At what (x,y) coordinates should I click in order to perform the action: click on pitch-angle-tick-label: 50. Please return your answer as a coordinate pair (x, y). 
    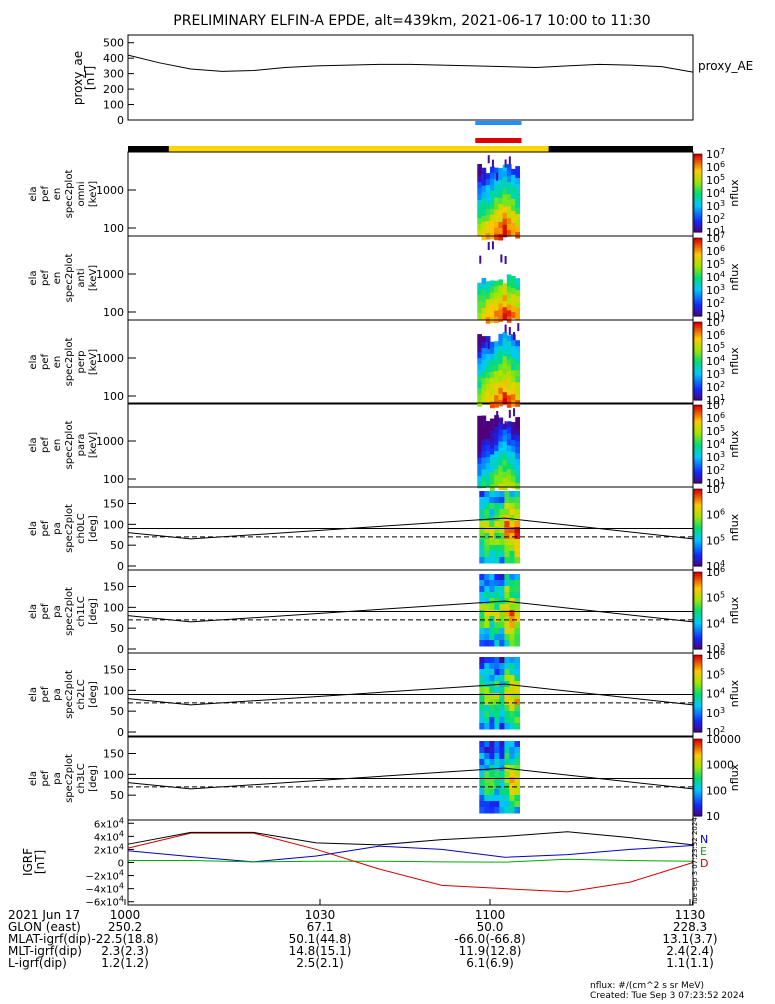
    Looking at the image, I should click on (117, 545).